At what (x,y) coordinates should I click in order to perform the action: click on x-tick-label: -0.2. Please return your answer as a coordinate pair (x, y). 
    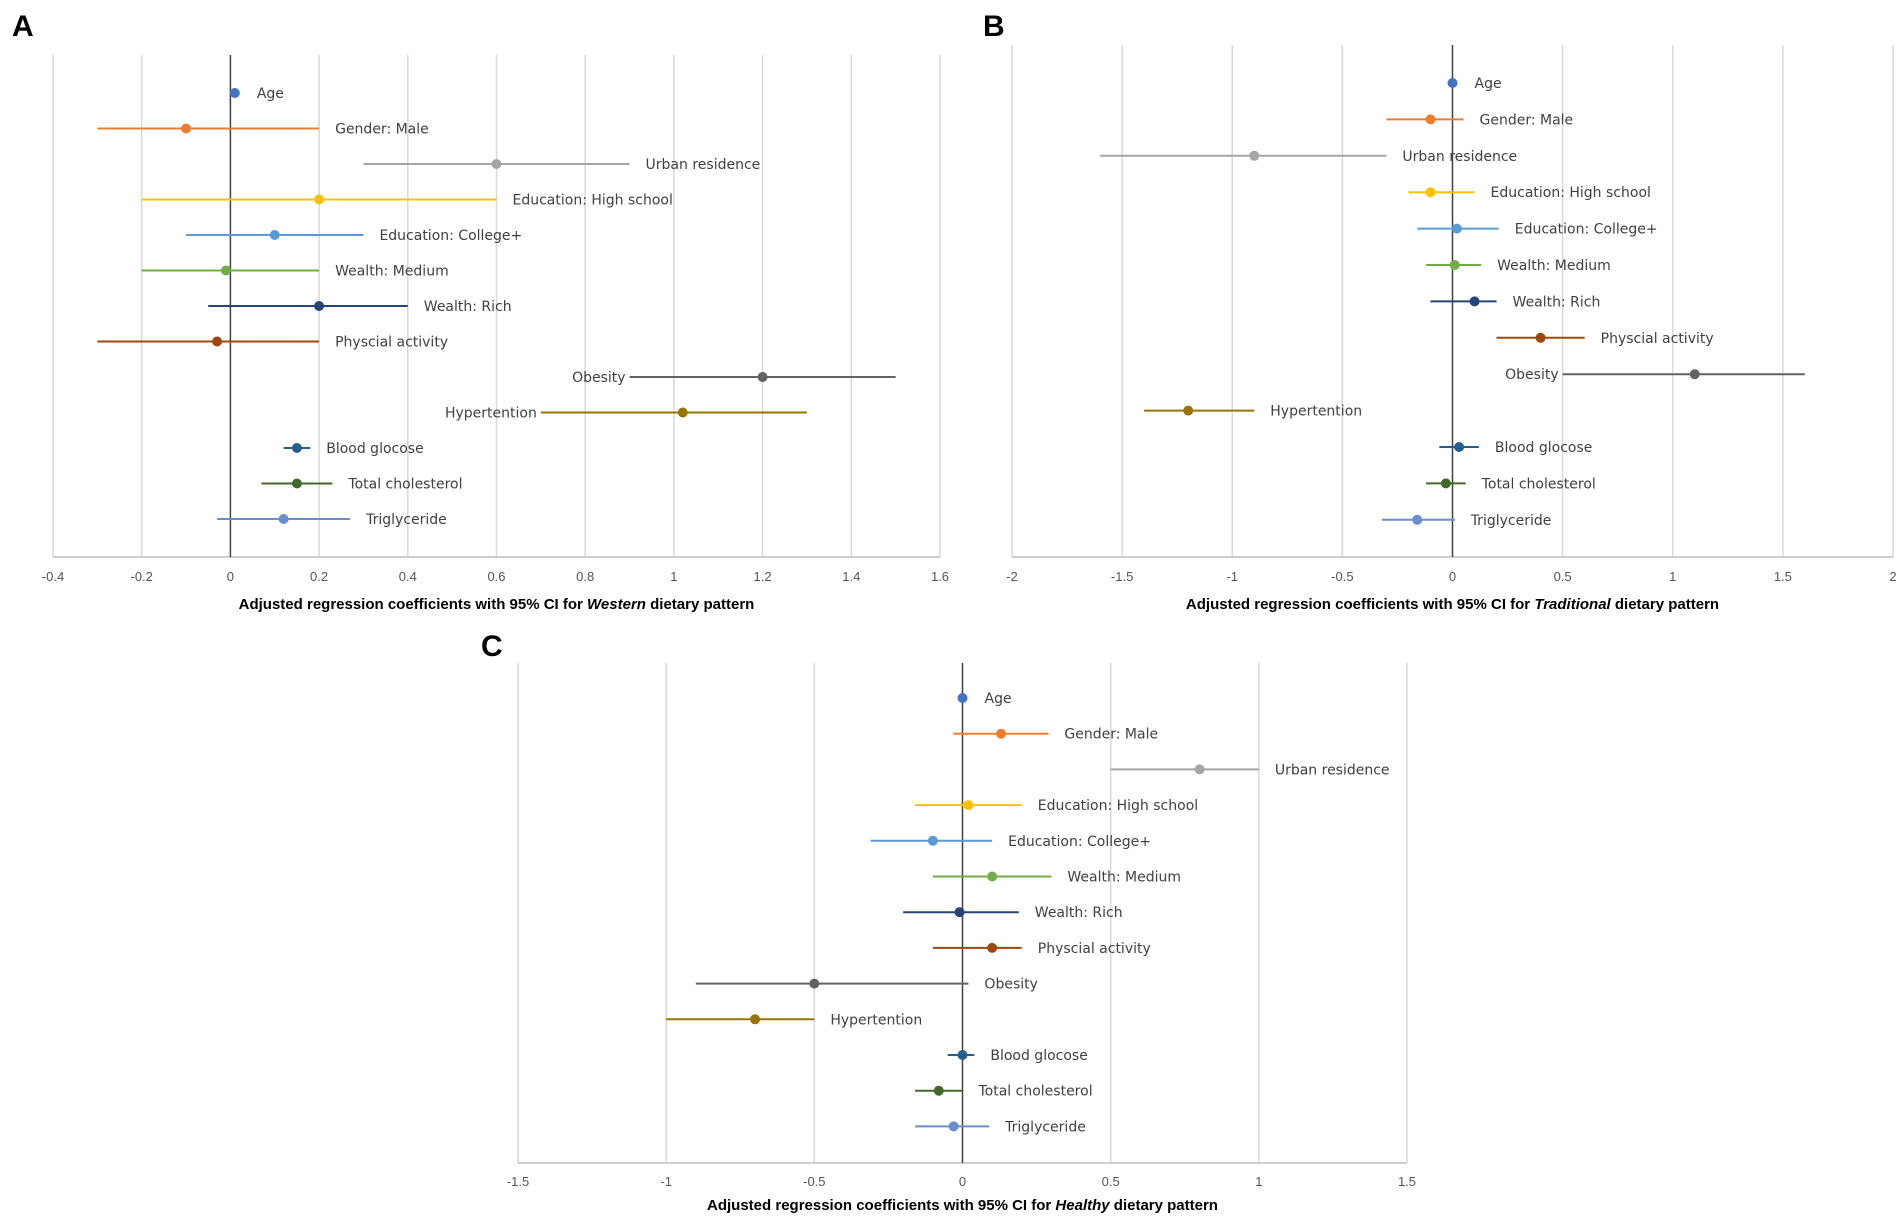
    Looking at the image, I should click on (141, 576).